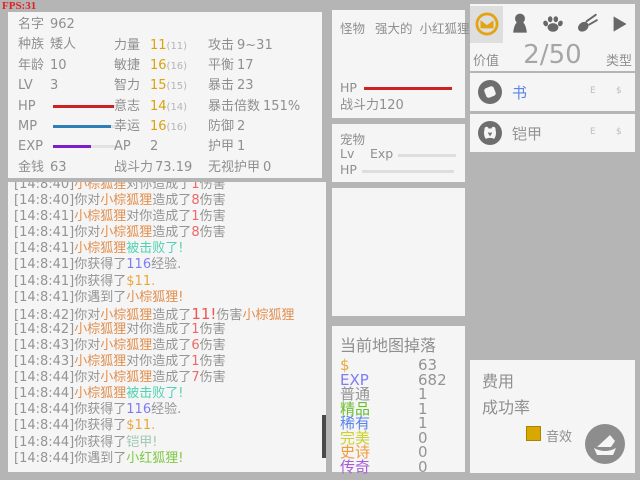 The image size is (640, 480). I want to click on inventory-tabs-panel: 价值 2/50 类型, so click(552, 37).